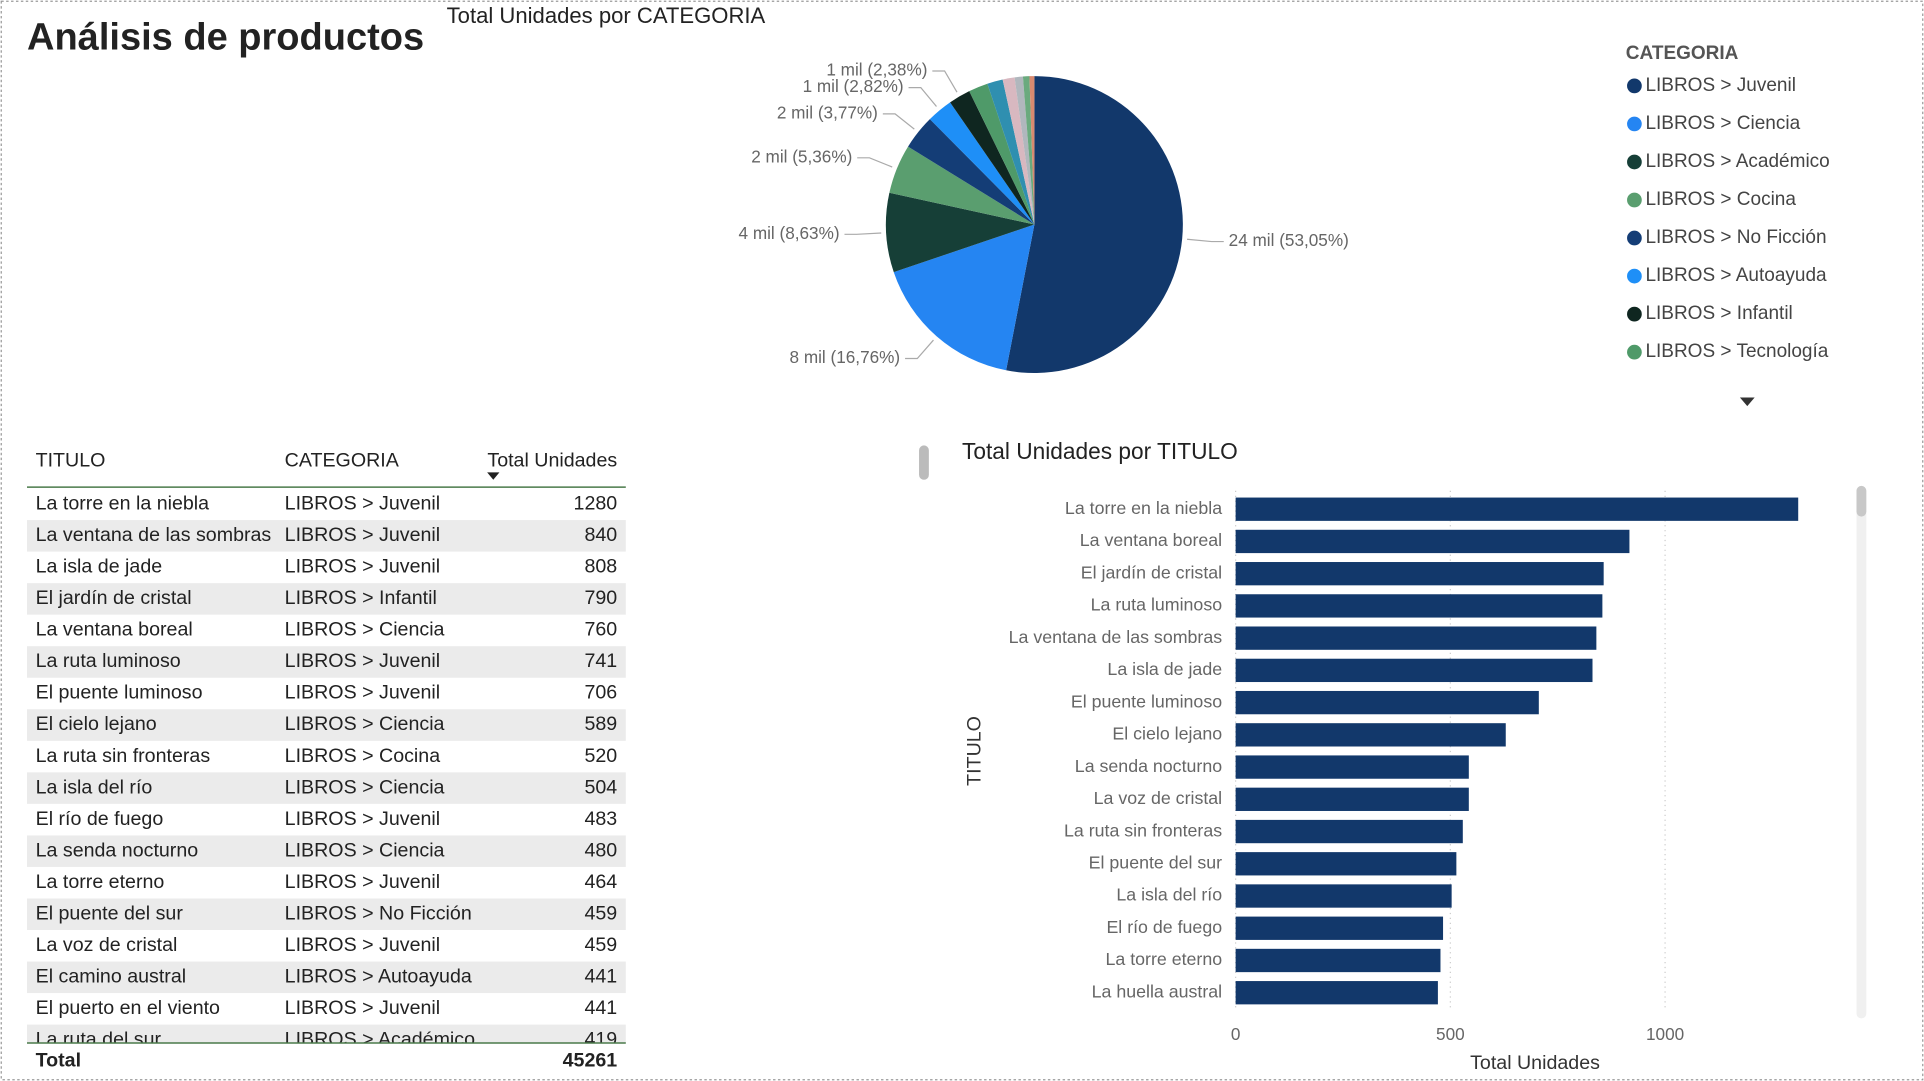 The image size is (1924, 1081). What do you see at coordinates (1236, 1034) in the screenshot?
I see `x-tick-label: 0` at bounding box center [1236, 1034].